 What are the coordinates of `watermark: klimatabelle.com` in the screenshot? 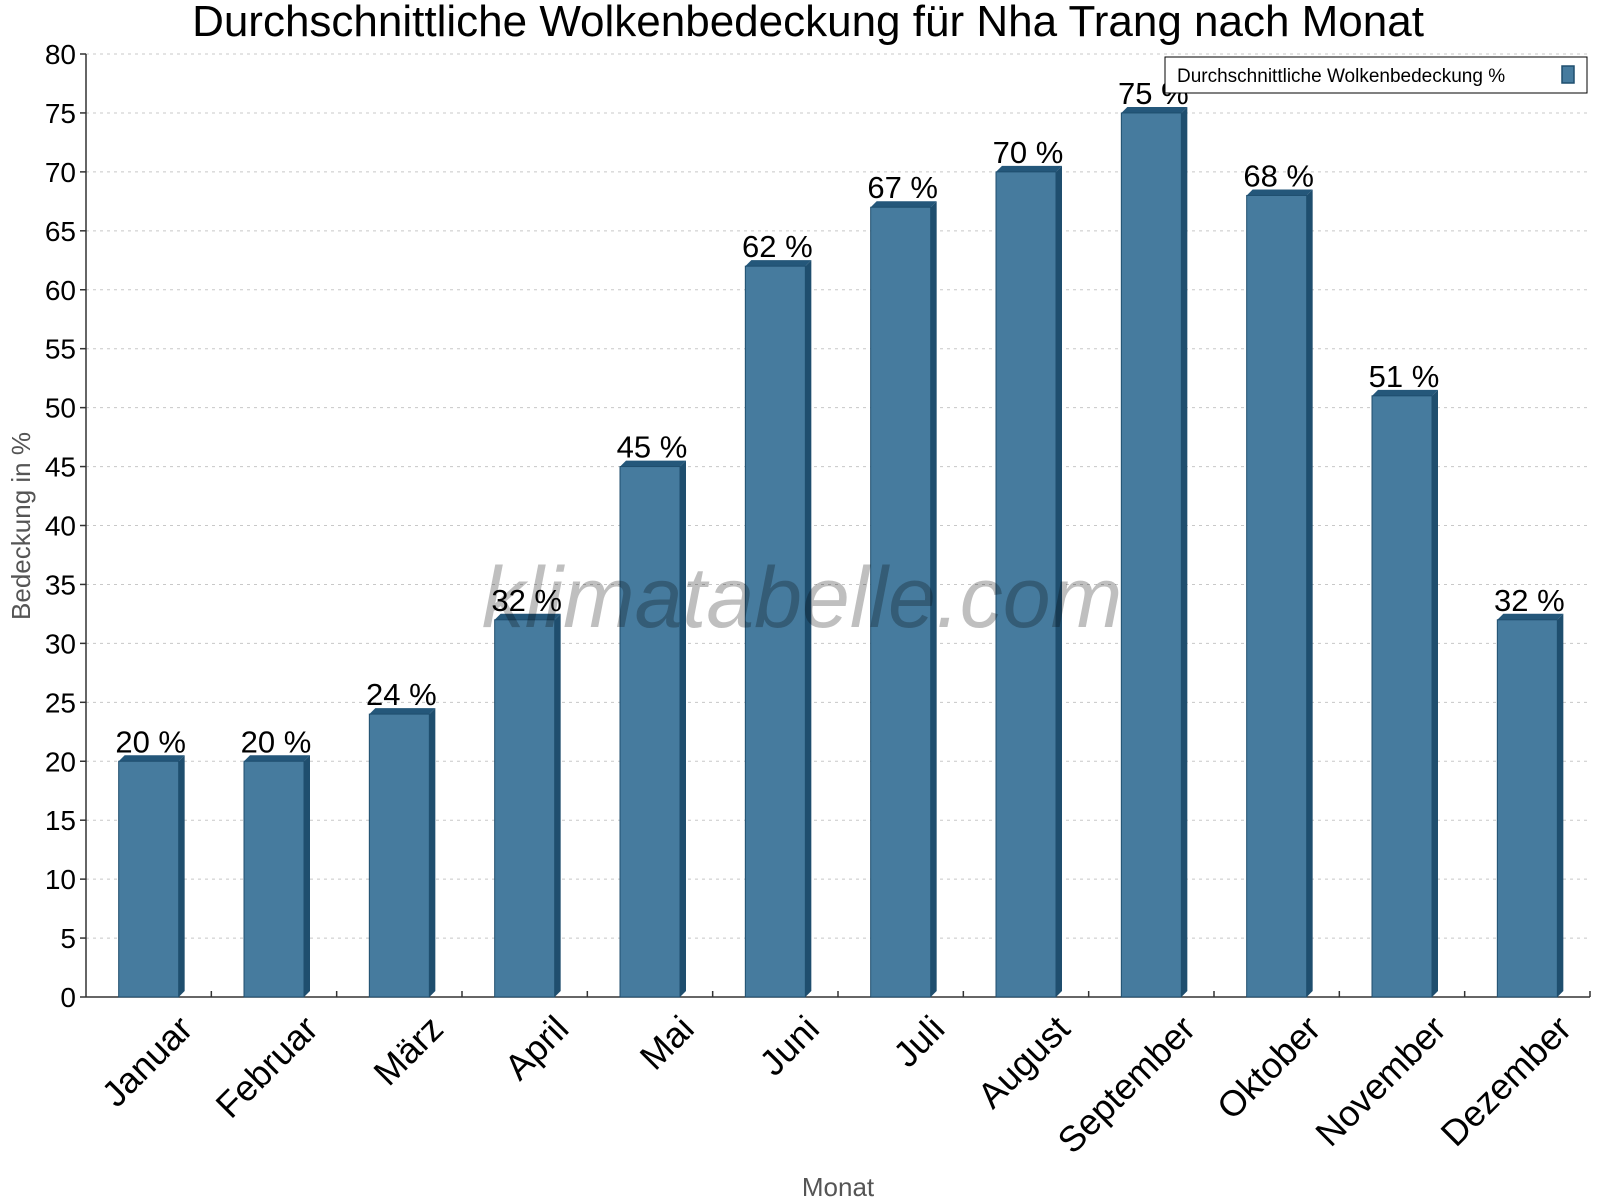 It's located at (802, 598).